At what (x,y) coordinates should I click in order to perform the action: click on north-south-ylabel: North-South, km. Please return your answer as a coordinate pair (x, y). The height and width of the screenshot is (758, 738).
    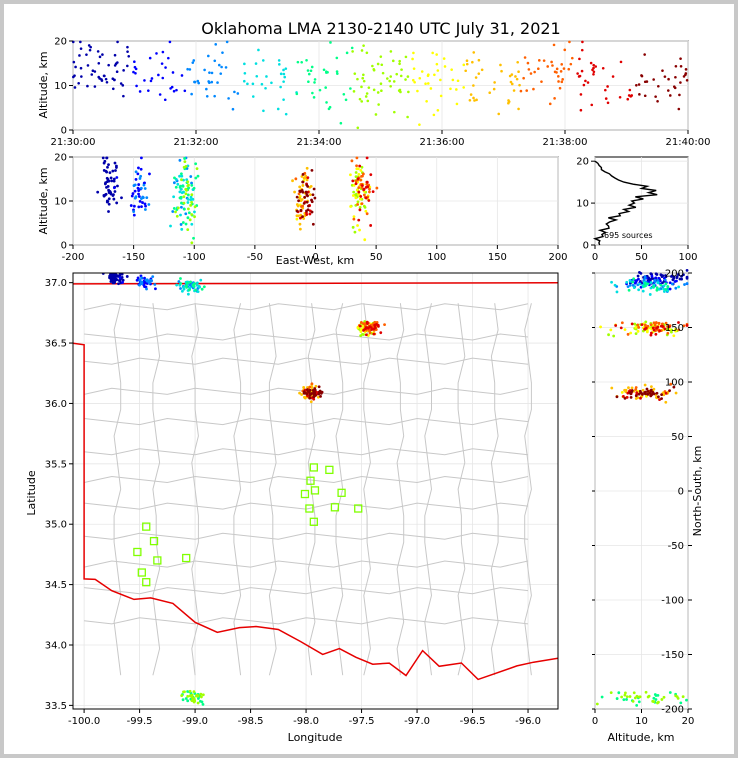
    Looking at the image, I should click on (697, 491).